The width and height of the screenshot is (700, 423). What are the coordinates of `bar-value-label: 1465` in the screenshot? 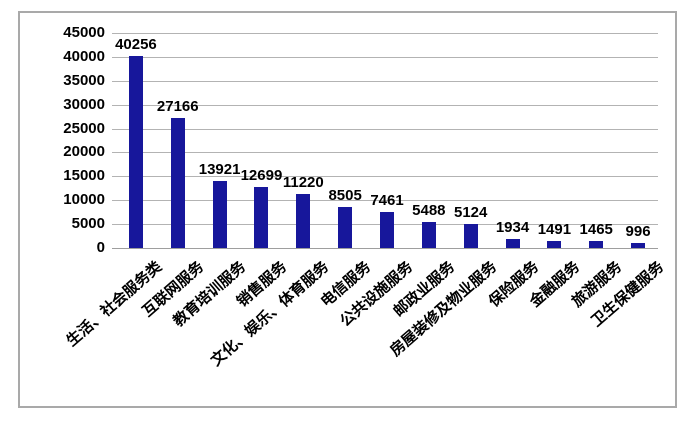 It's located at (596, 229).